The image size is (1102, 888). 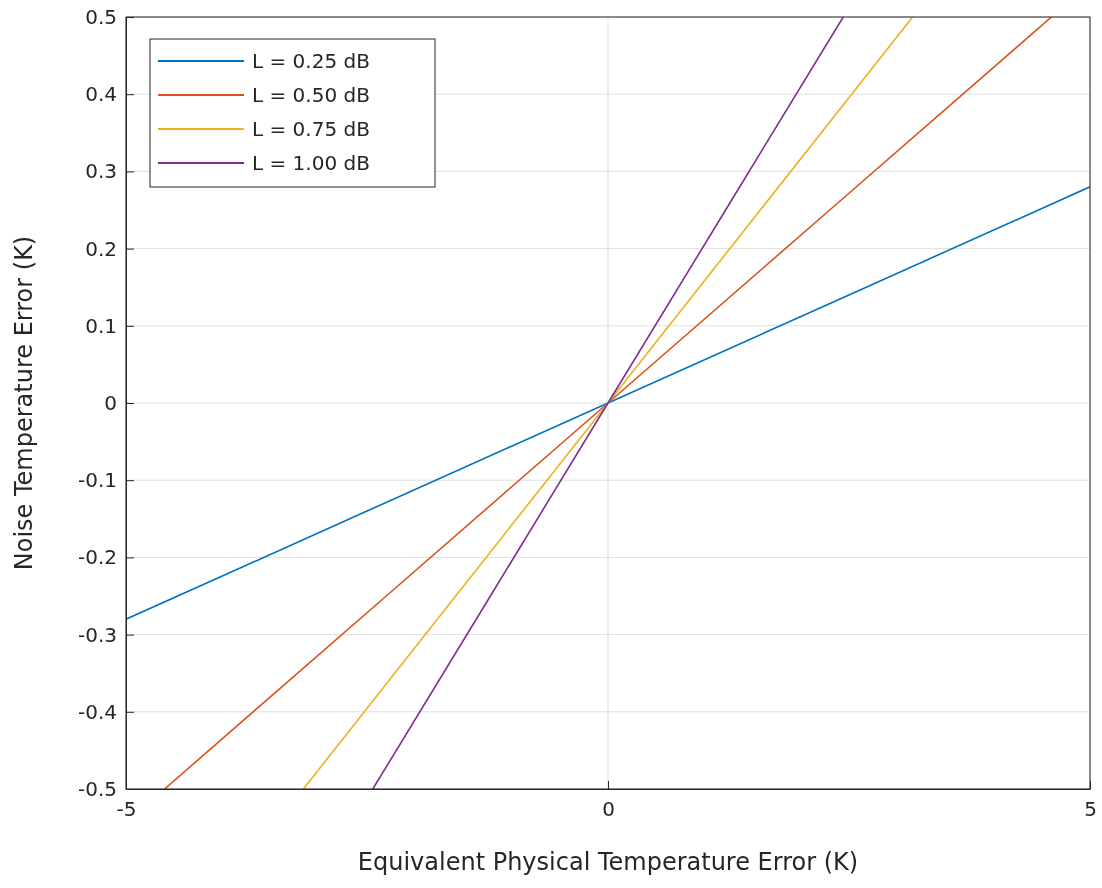 What do you see at coordinates (126, 809) in the screenshot?
I see `x-tick-label: -5` at bounding box center [126, 809].